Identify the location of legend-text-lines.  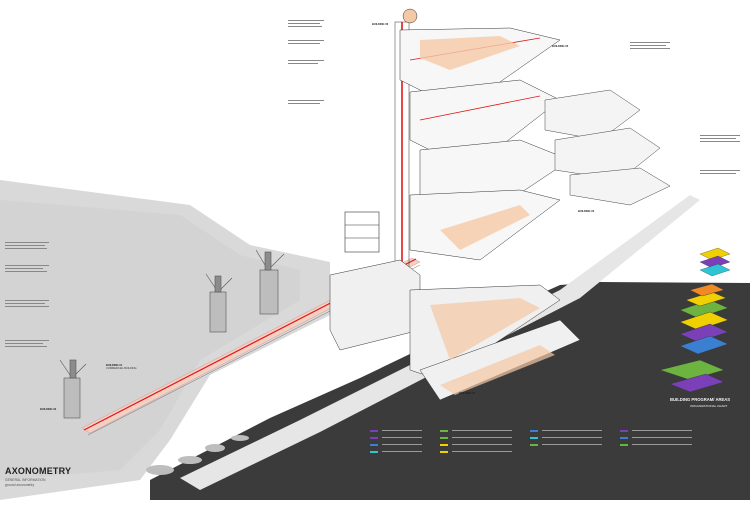
(537, 441).